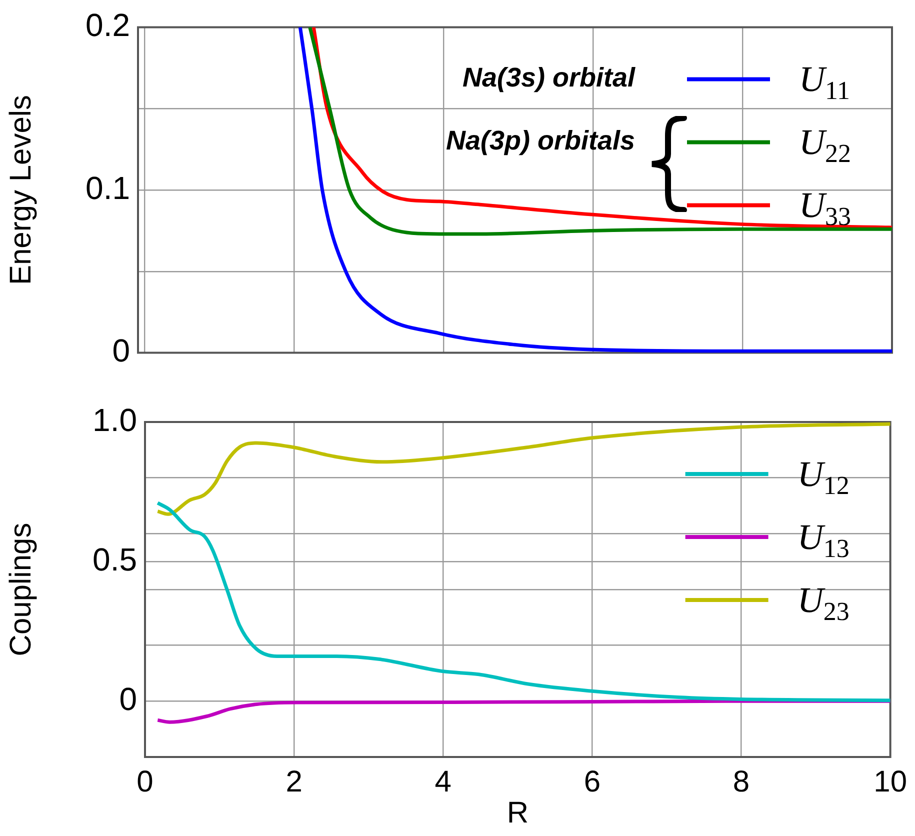 Image resolution: width=915 pixels, height=836 pixels. Describe the element at coordinates (549, 77) in the screenshot. I see `annotation: Na(3s) orbital` at that location.